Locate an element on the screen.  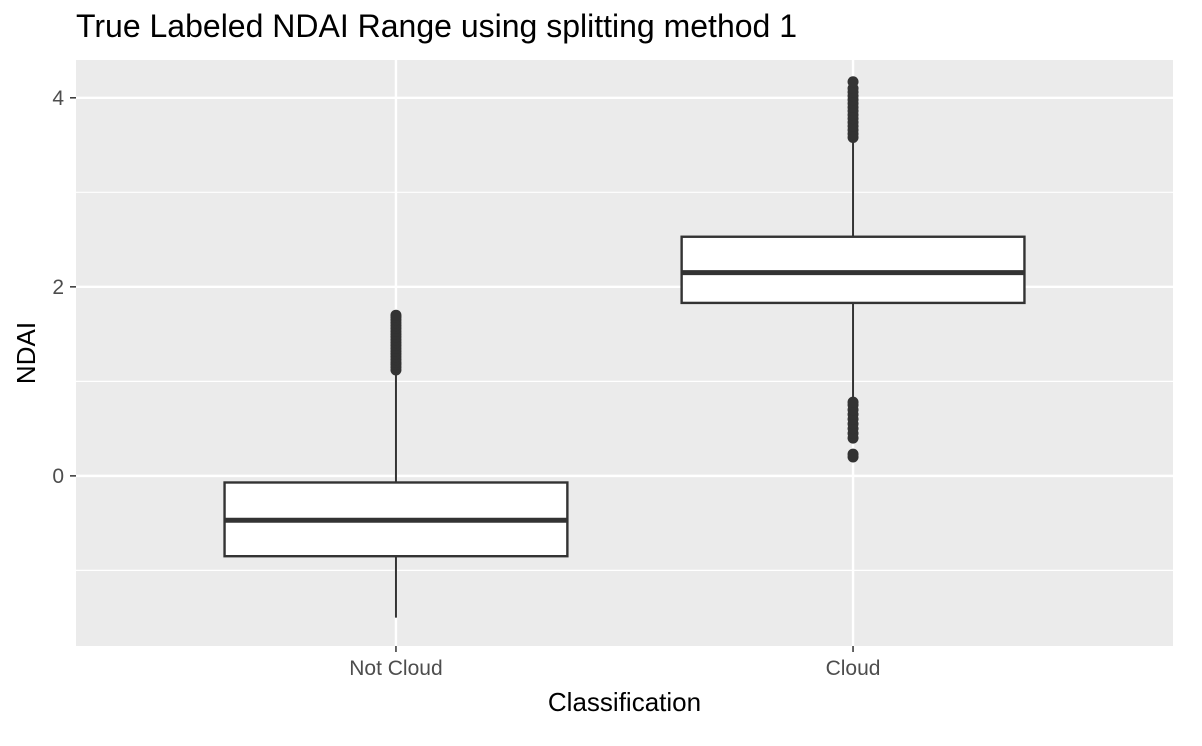
y-tick-label: 4 is located at coordinates (58, 98).